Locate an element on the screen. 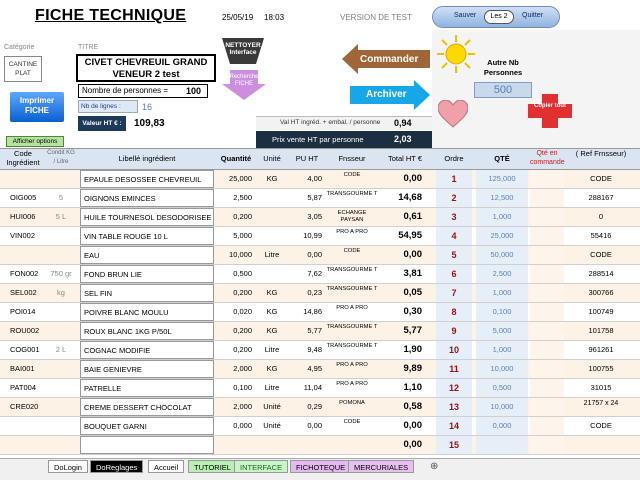 This screenshot has width=640, height=480. cell-lib: ROUX BLANC 1KG P/50L is located at coordinates (147, 331).